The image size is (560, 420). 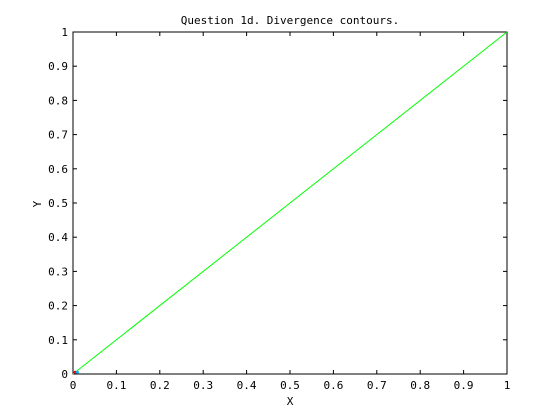 What do you see at coordinates (58, 66) in the screenshot?
I see `y-tick-label: 0.9` at bounding box center [58, 66].